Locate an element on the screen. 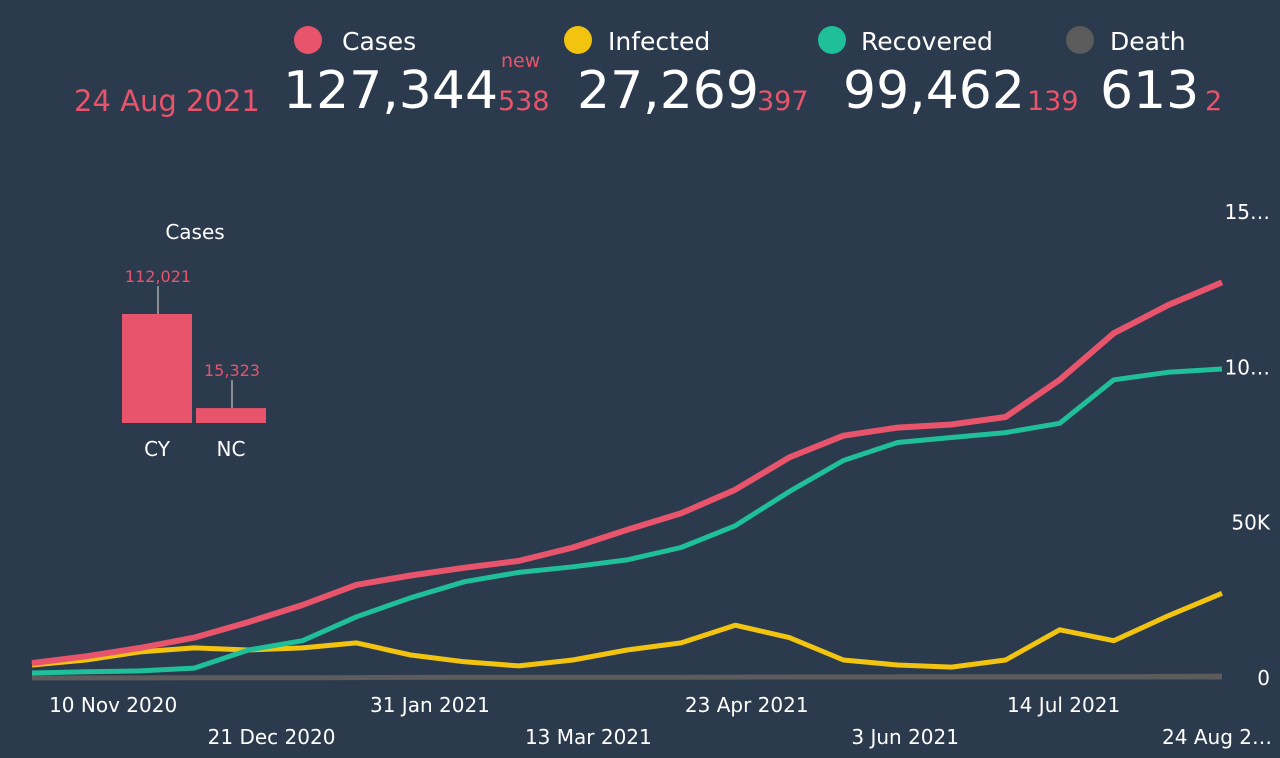  bar-chart-title: Cases is located at coordinates (194, 232).